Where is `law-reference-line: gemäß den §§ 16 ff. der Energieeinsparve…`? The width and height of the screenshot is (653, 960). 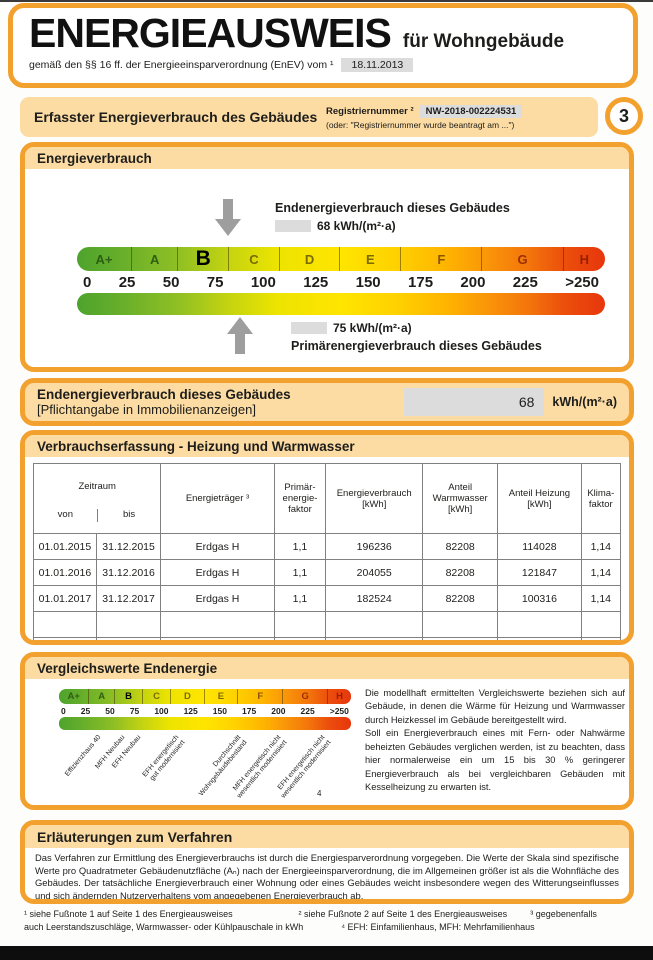
law-reference-line: gemäß den §§ 16 ff. der Energieeinsparve… is located at coordinates (323, 65).